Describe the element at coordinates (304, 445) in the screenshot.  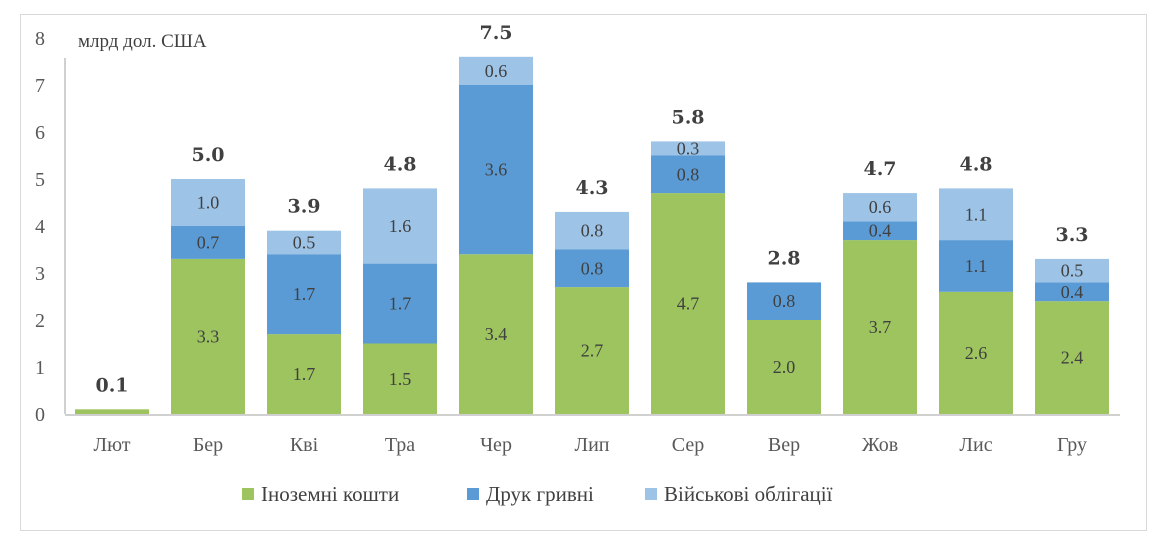
I see `x-tick-label: Кві` at that location.